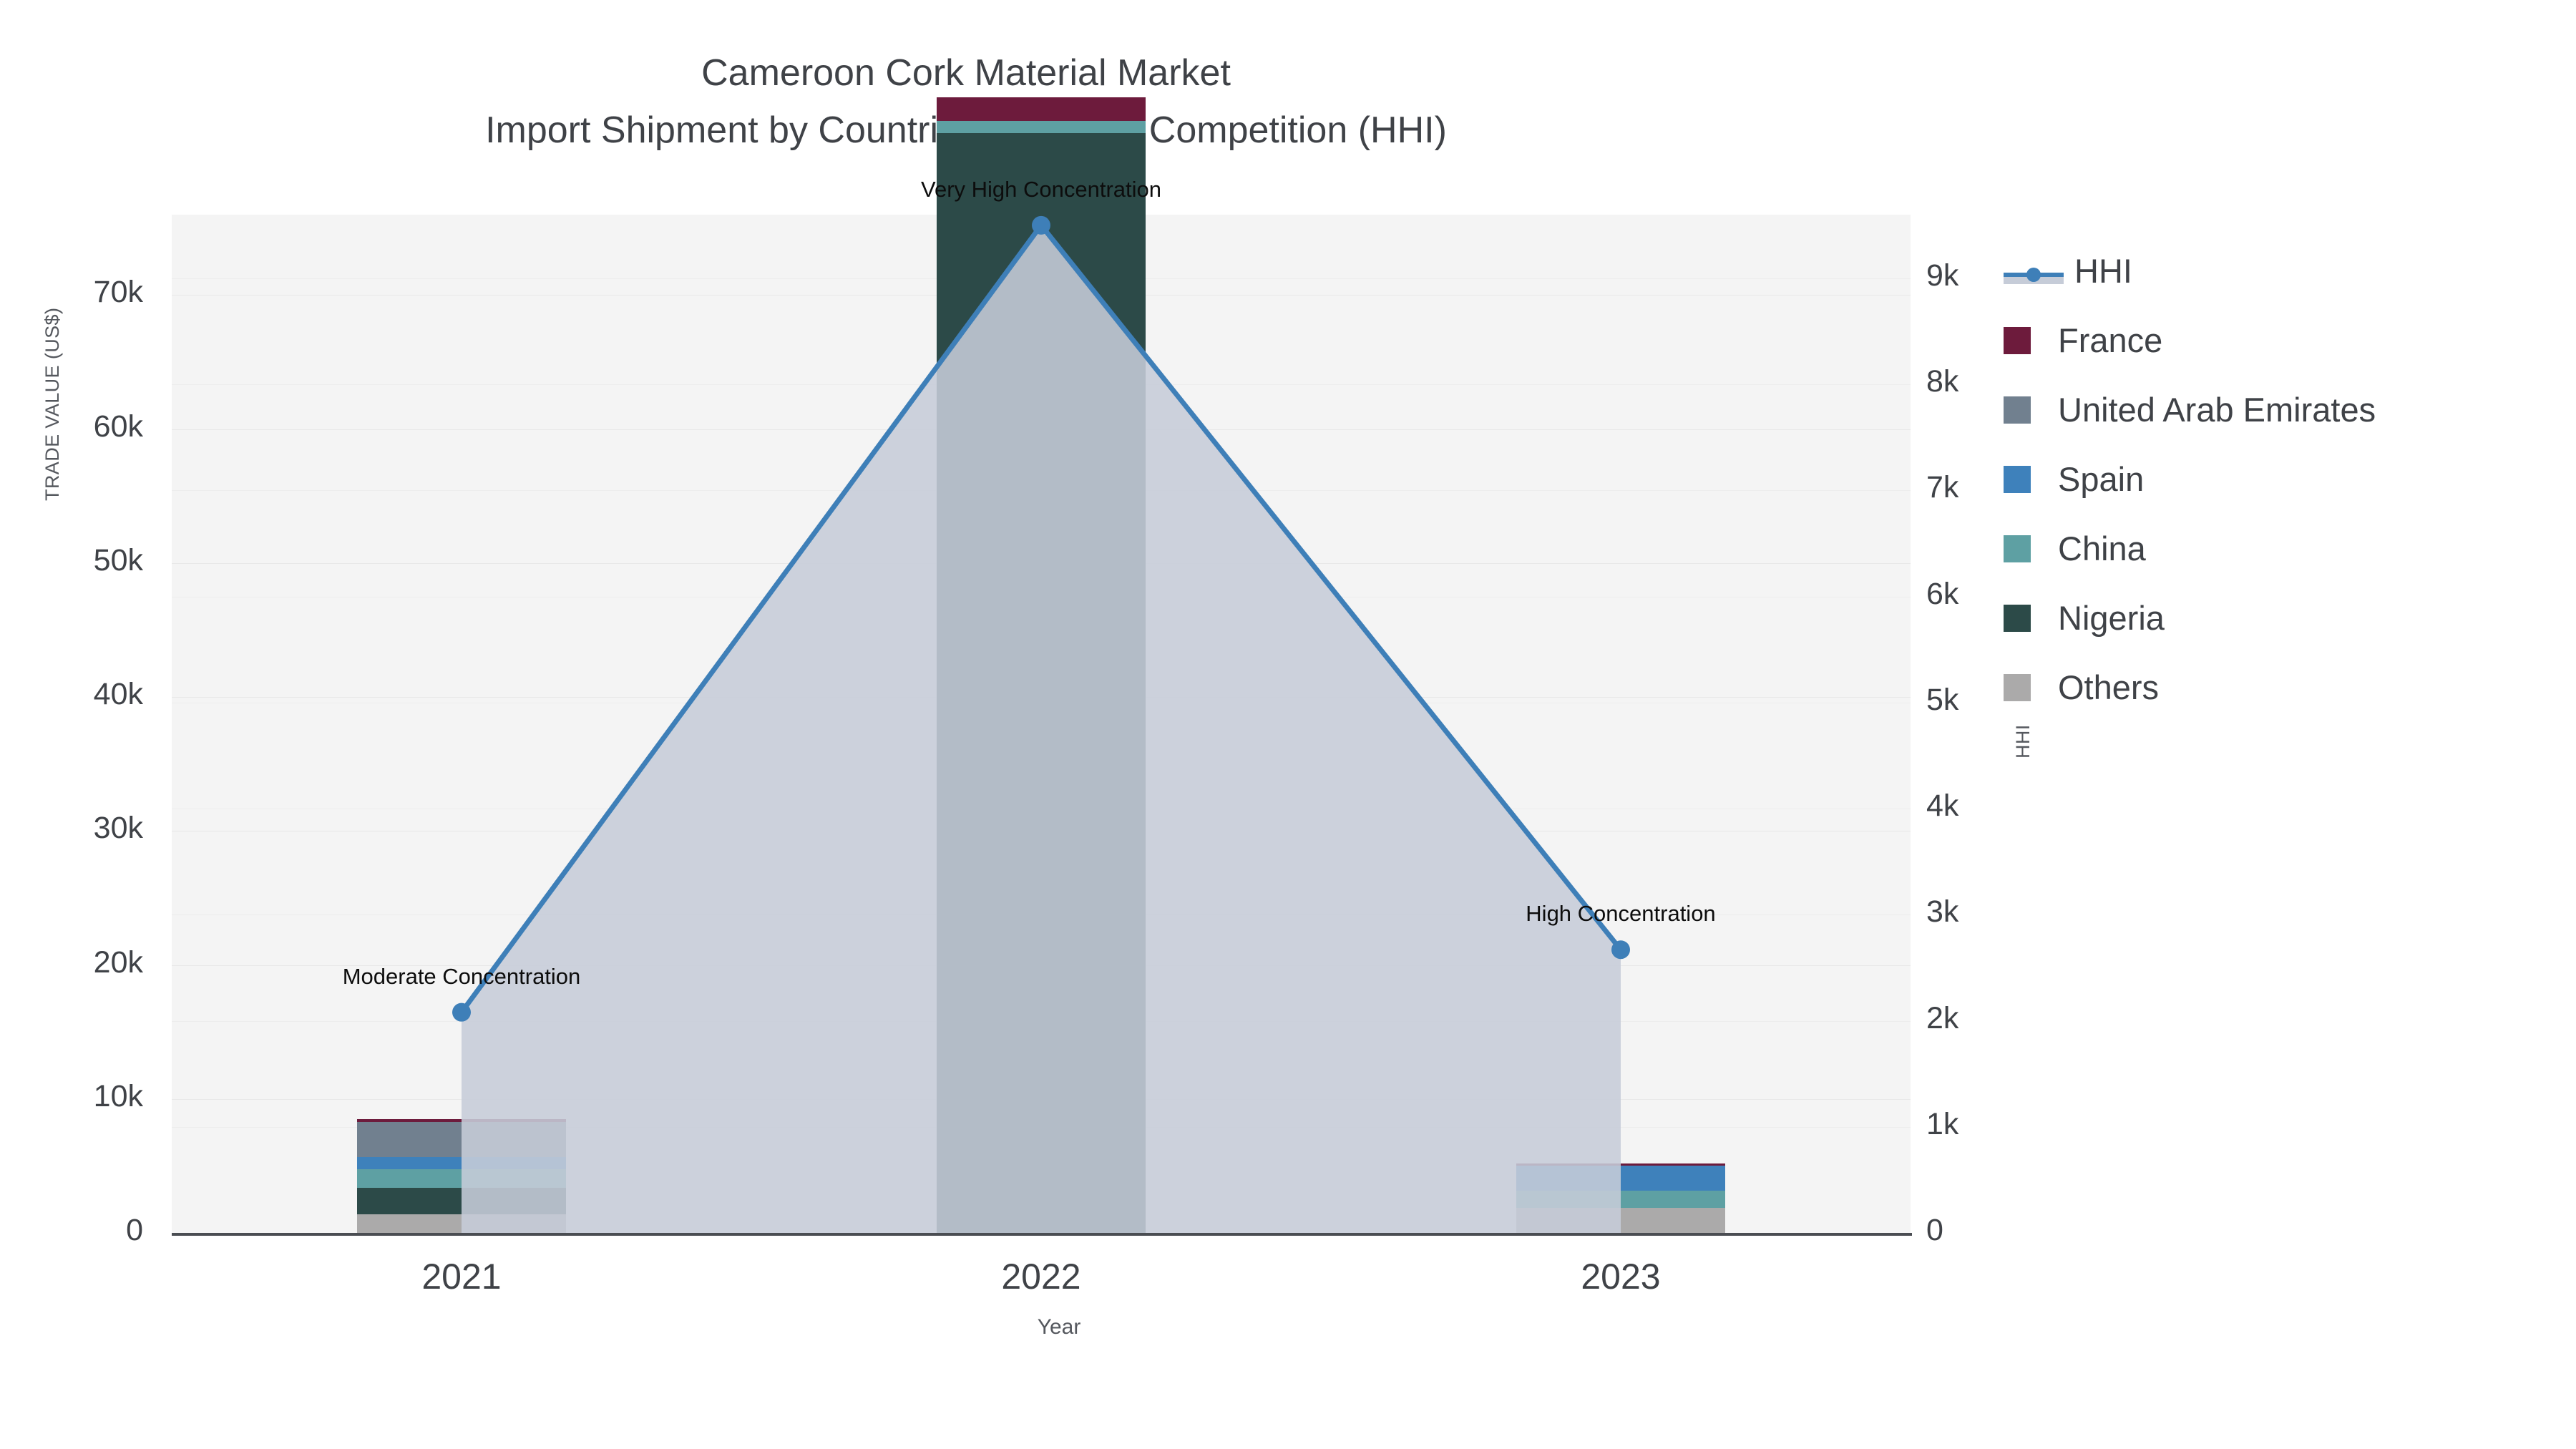 This screenshot has height=1449, width=2576. I want to click on y-tick-left: 30k, so click(118, 828).